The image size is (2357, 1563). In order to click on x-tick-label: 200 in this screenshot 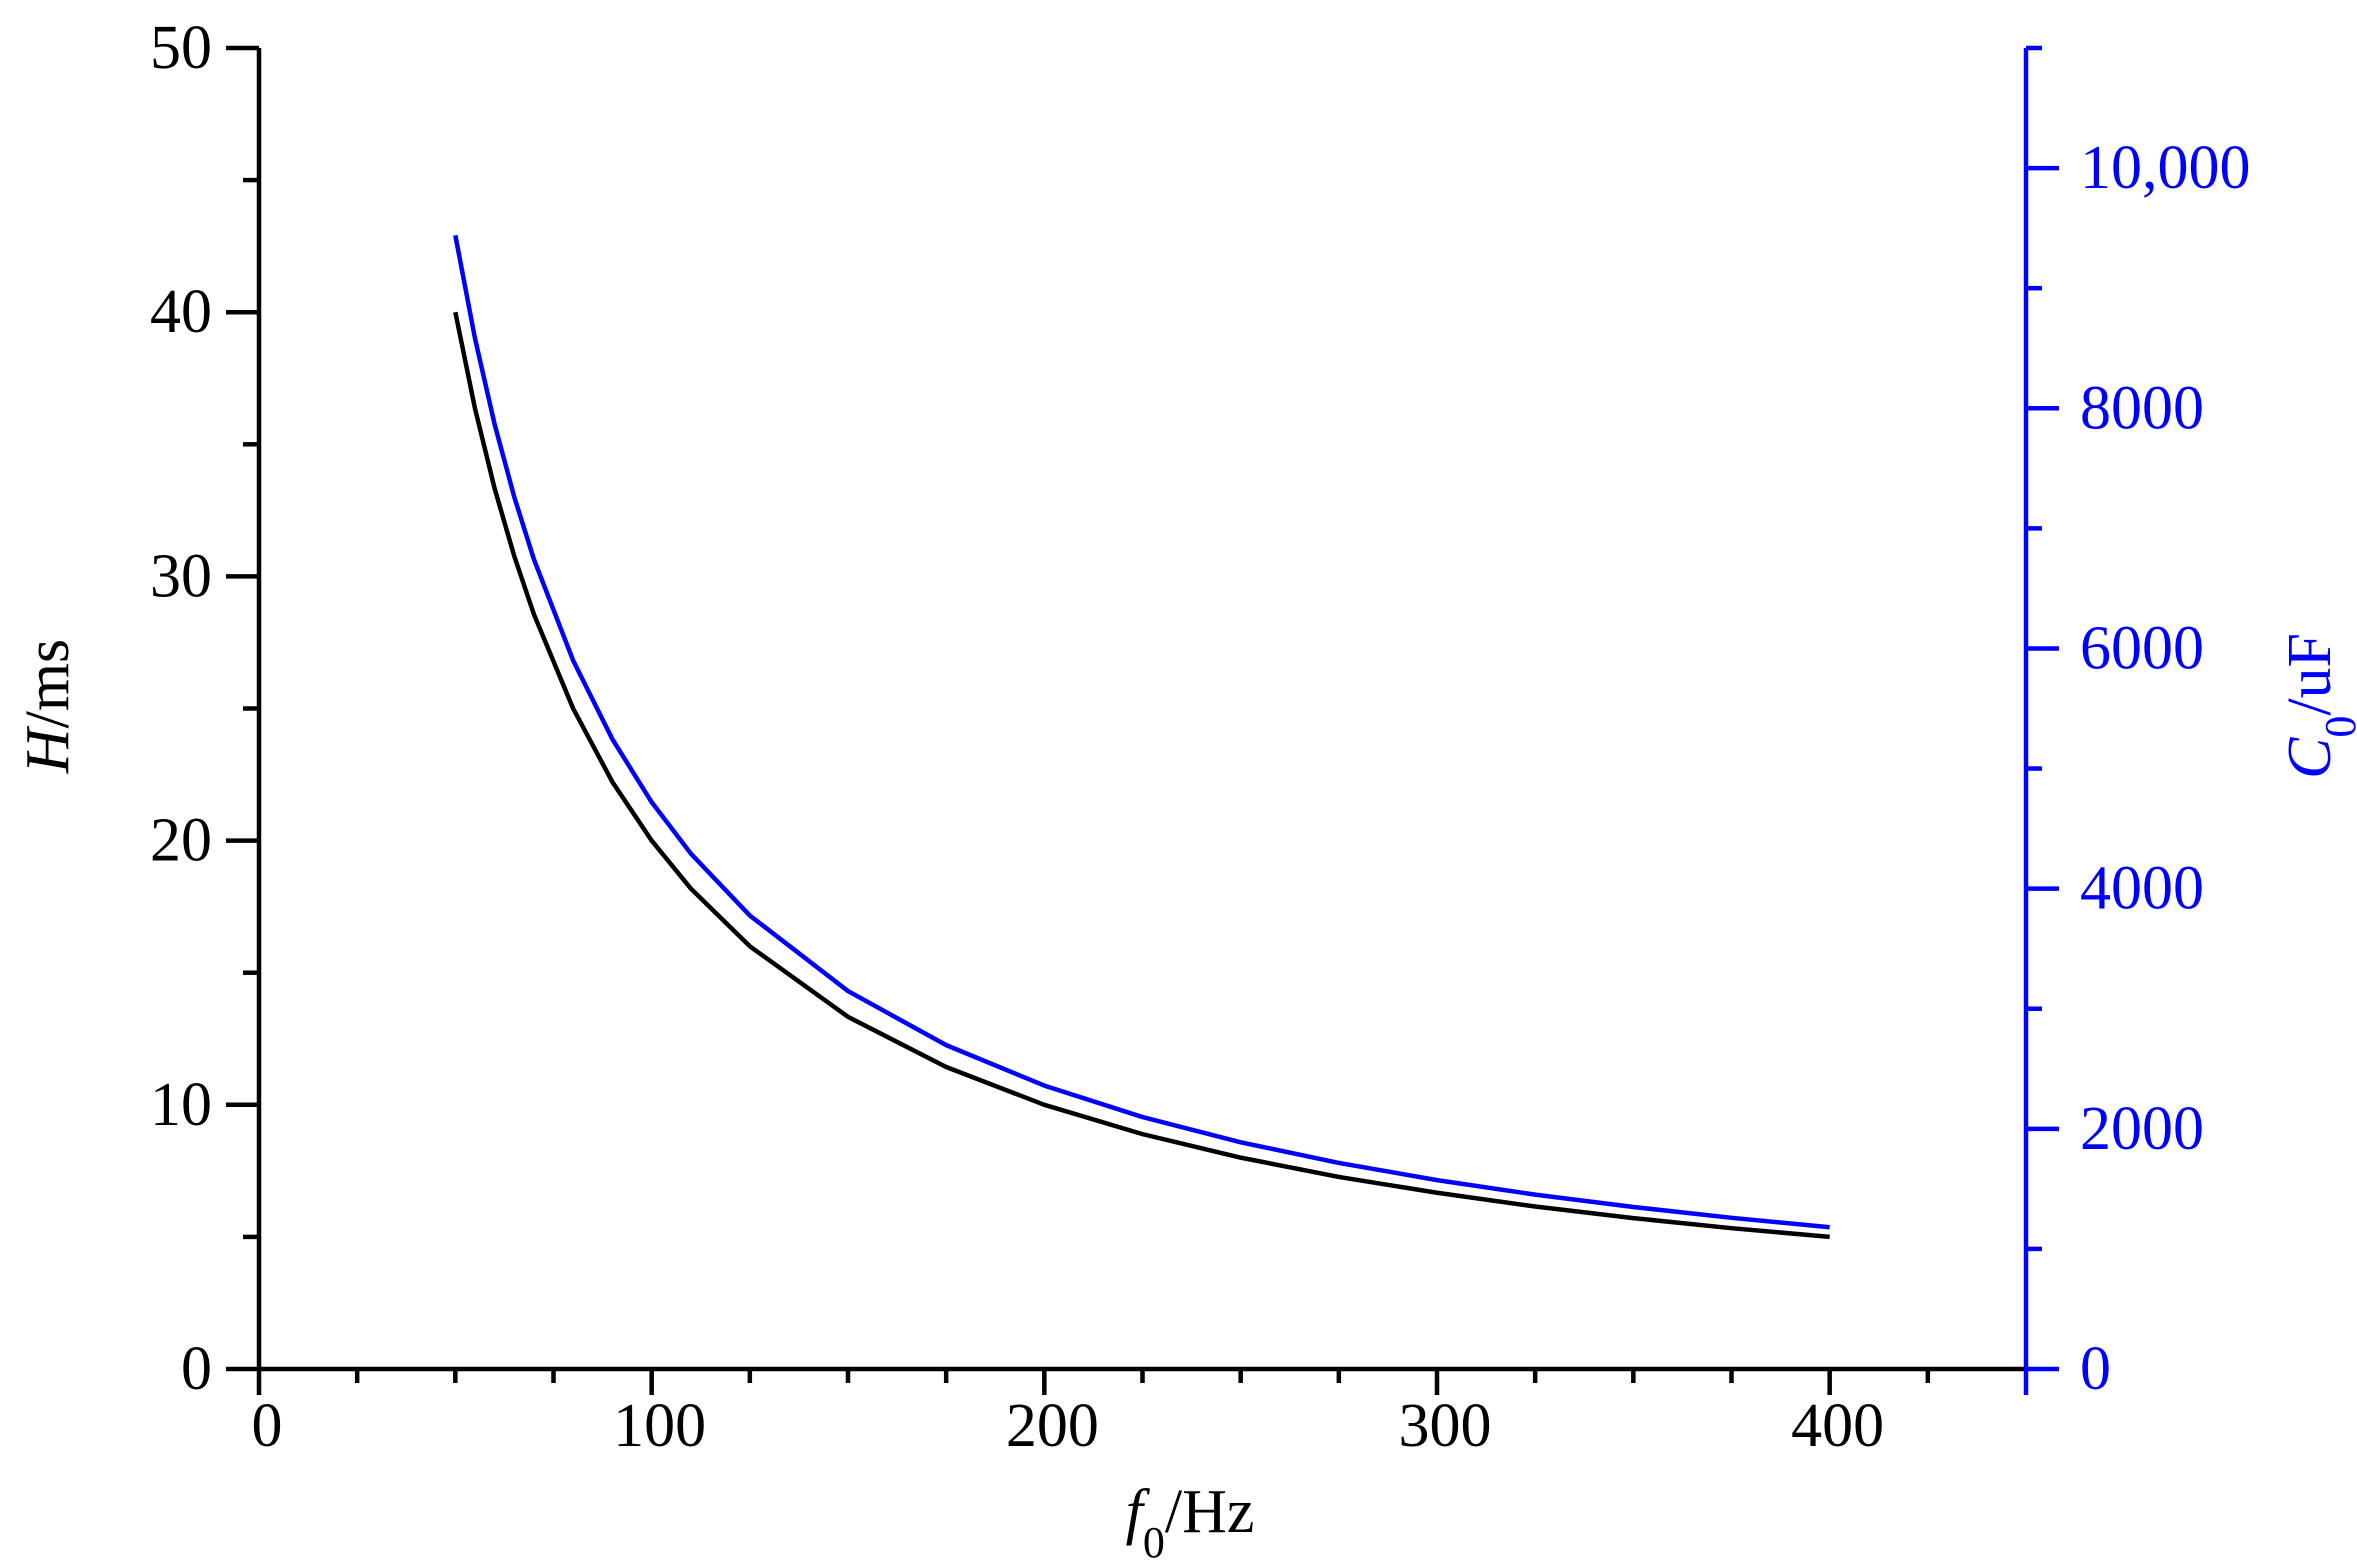, I will do `click(1052, 1426)`.